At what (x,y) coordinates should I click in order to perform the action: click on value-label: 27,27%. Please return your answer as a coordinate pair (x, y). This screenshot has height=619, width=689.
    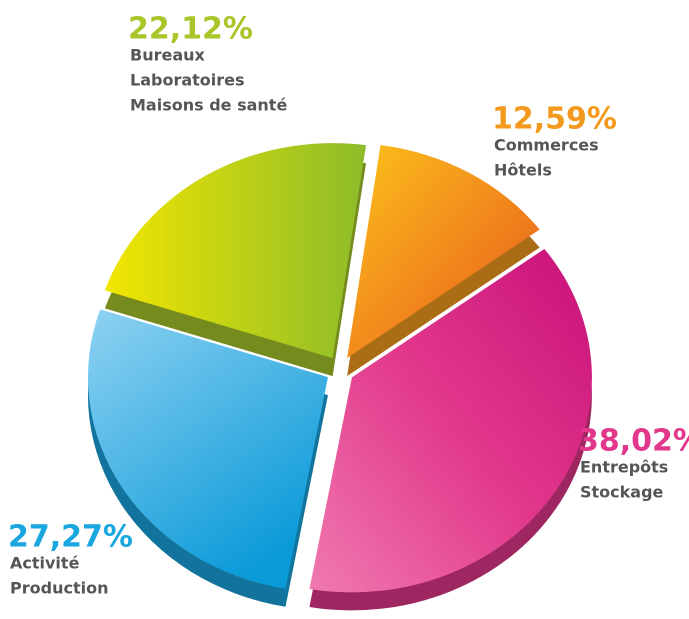
    Looking at the image, I should click on (70, 537).